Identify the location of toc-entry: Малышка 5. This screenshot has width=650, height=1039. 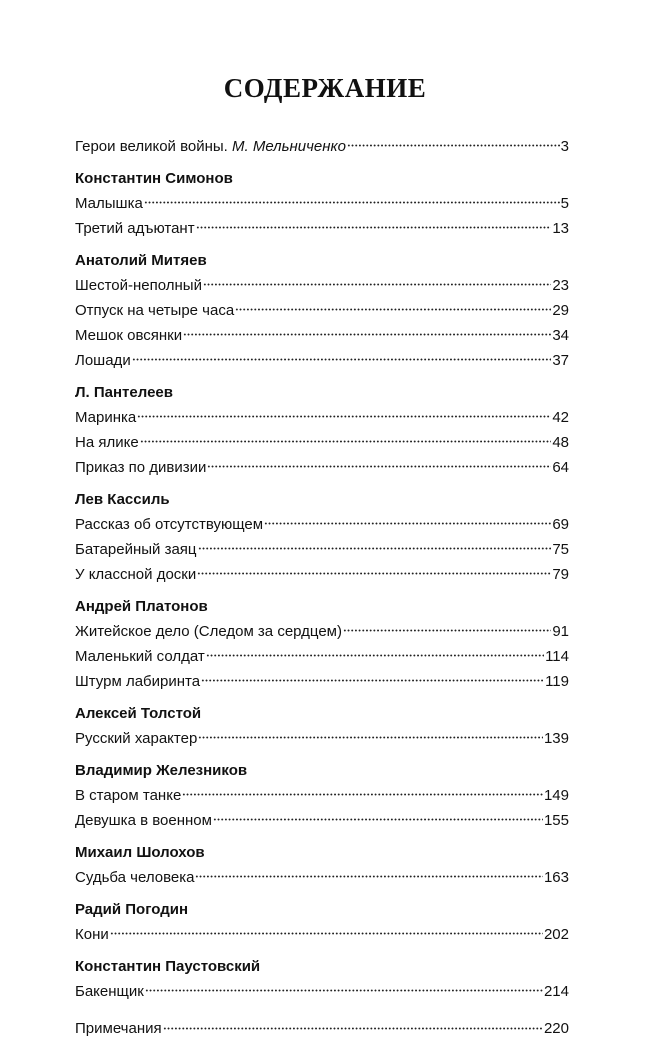
(322, 200).